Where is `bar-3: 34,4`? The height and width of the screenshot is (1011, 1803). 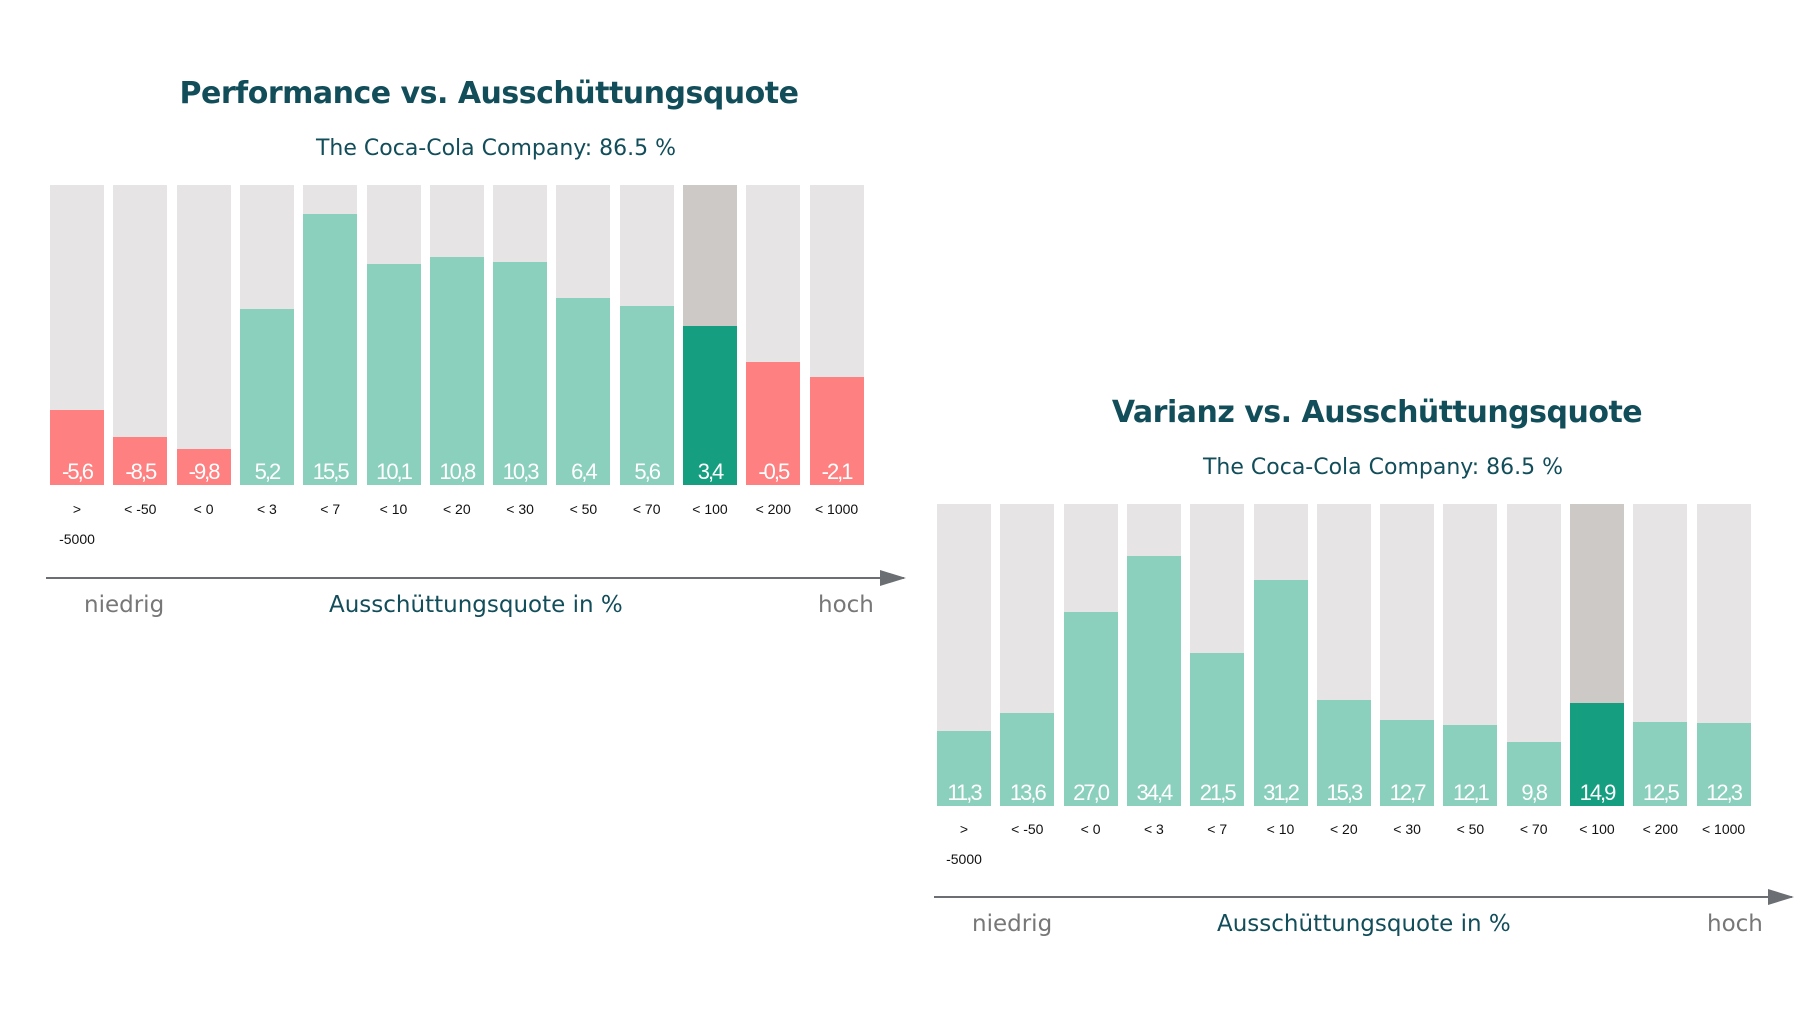 bar-3: 34,4 is located at coordinates (1153, 655).